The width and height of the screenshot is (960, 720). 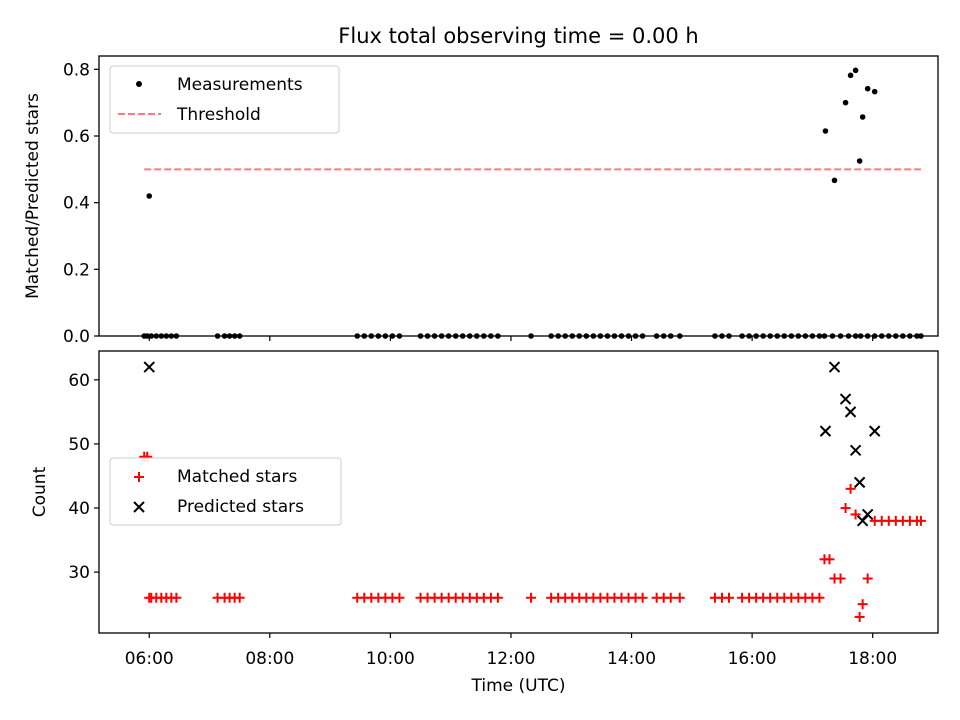 What do you see at coordinates (518, 686) in the screenshot?
I see `bottom-x-axis-label: Time (UTC)` at bounding box center [518, 686].